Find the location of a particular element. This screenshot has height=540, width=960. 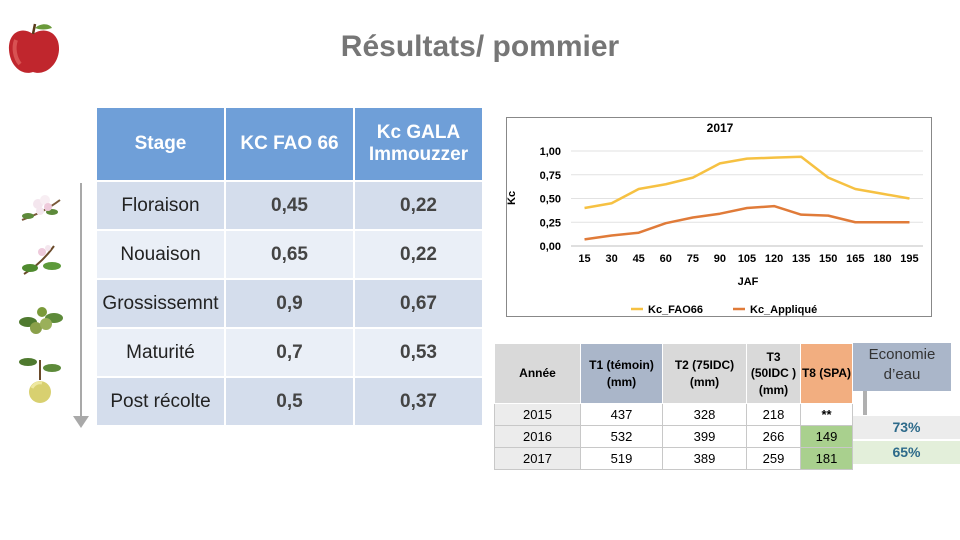

year-cell: 2015 is located at coordinates (537, 414).